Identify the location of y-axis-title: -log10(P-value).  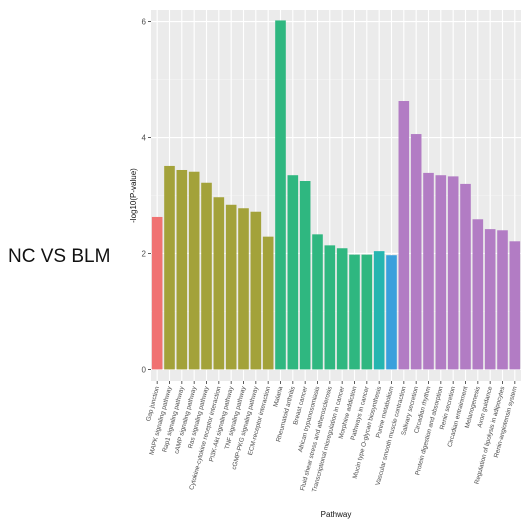
(133, 195).